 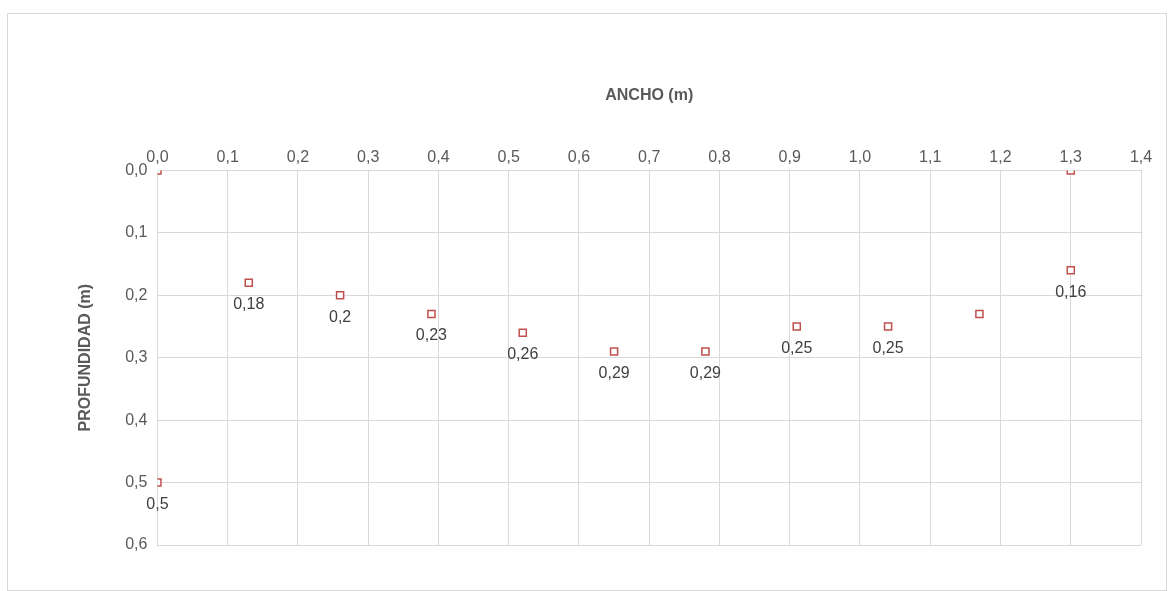 I want to click on x-tick-label: 0,9, so click(x=789, y=157).